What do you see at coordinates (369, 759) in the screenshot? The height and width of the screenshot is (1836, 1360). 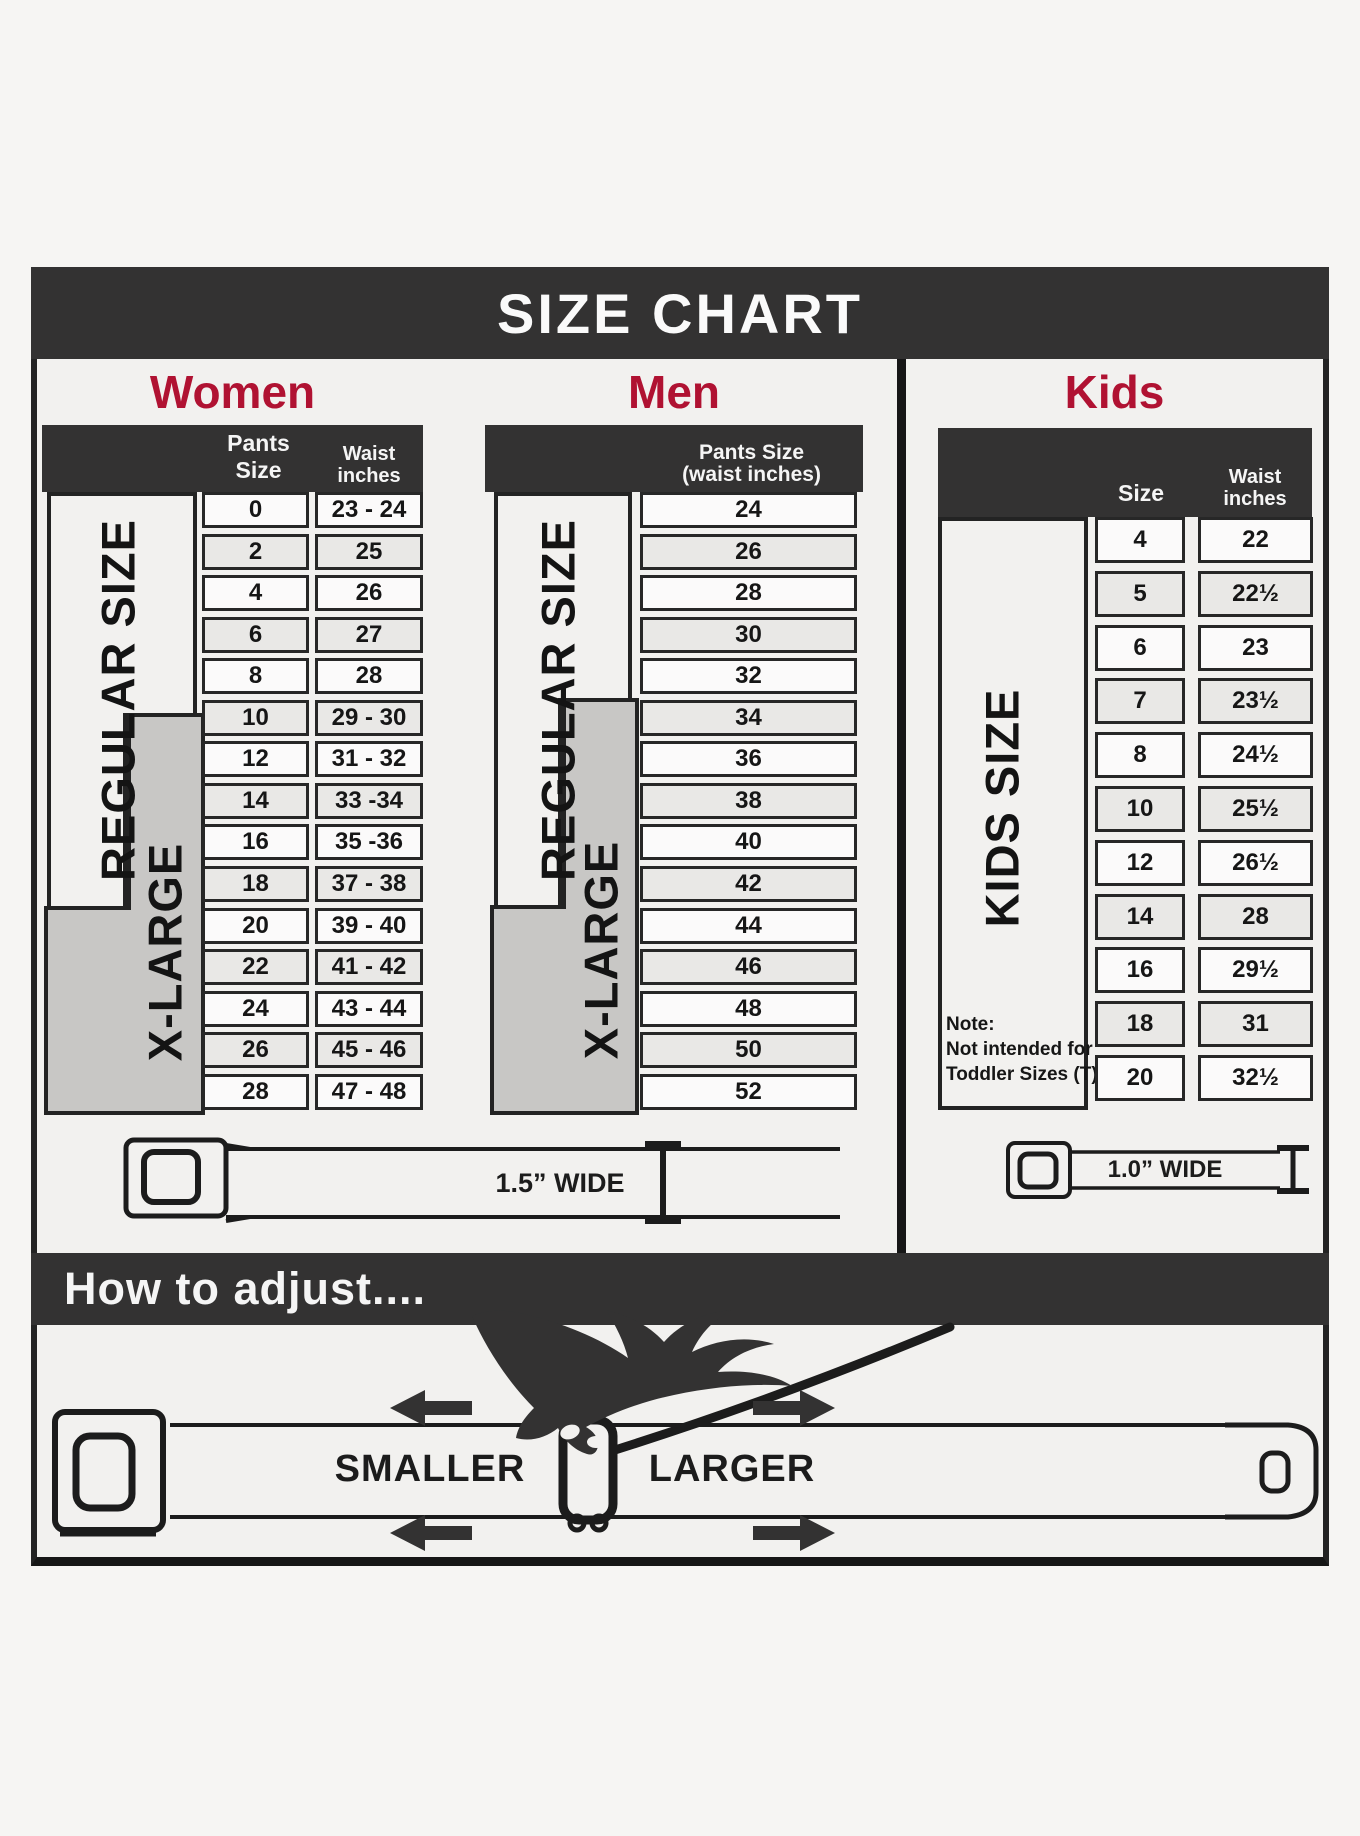 I see `table-cell: 31 - 32` at bounding box center [369, 759].